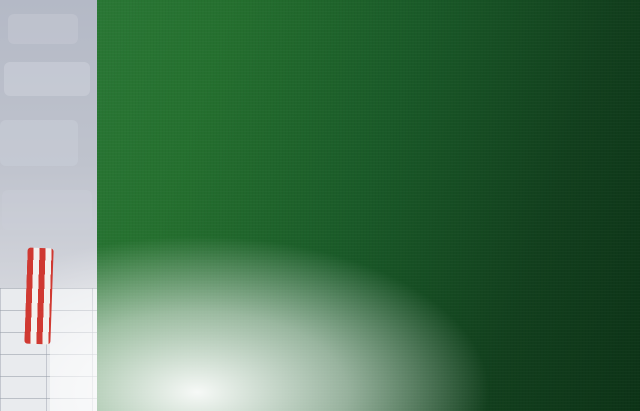 Image resolution: width=640 pixels, height=411 pixels. I want to click on red-striped-towel, so click(39, 296).